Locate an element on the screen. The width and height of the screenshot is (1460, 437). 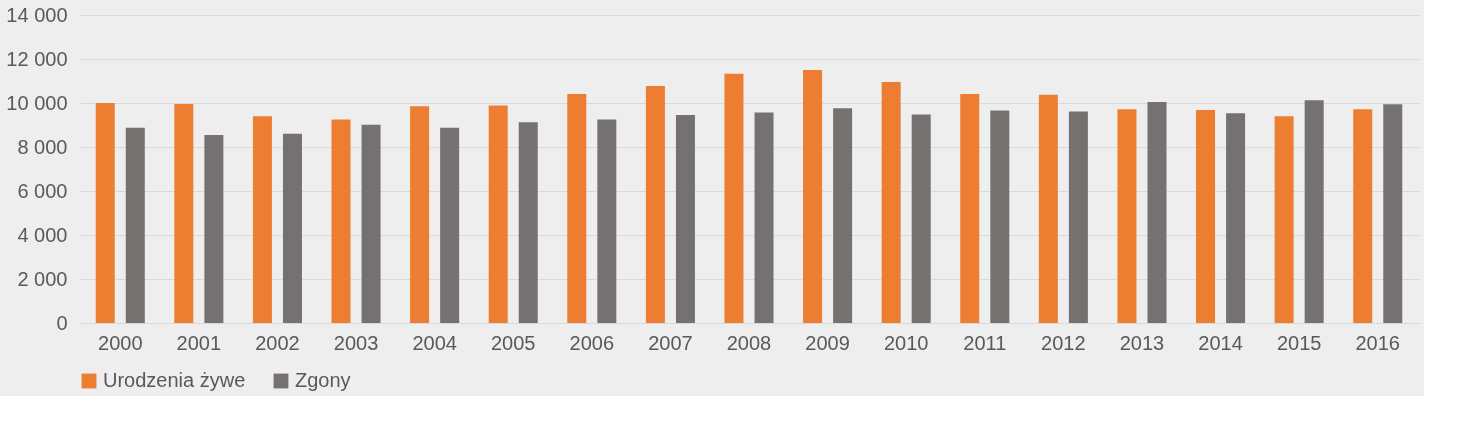
x-tick-label: 2015 is located at coordinates (1299, 342).